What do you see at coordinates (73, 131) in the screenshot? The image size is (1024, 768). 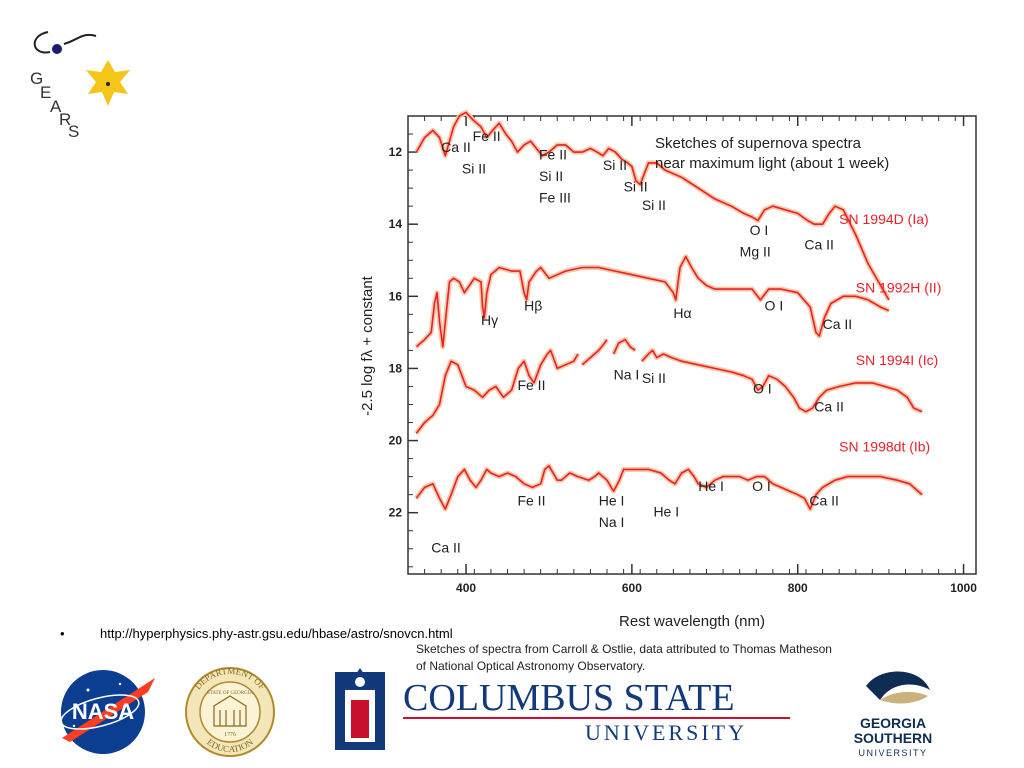 I see `gears-letter-s: S` at bounding box center [73, 131].